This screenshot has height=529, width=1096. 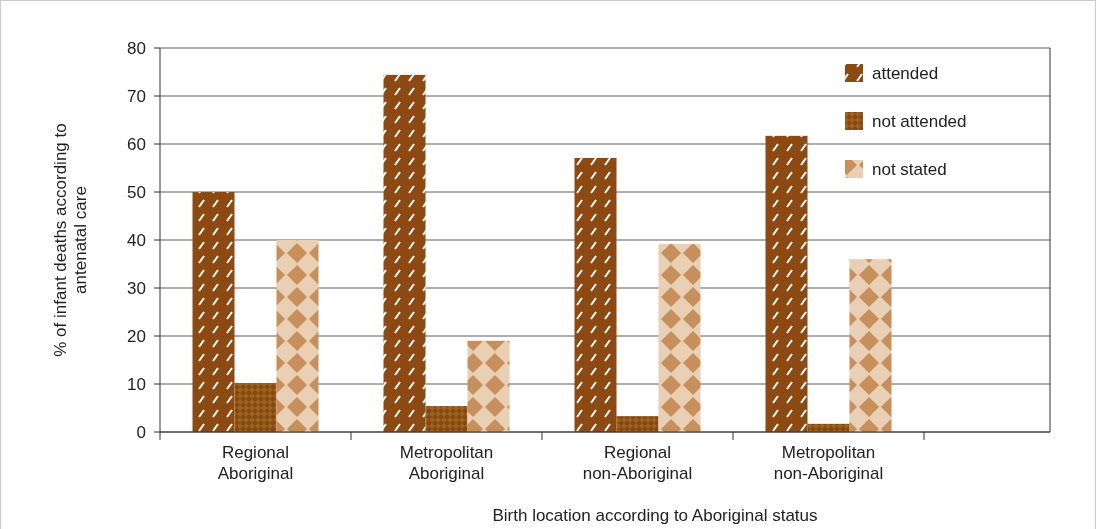 I want to click on x-axis-title: Birth location according to Aboriginal status, so click(x=655, y=515).